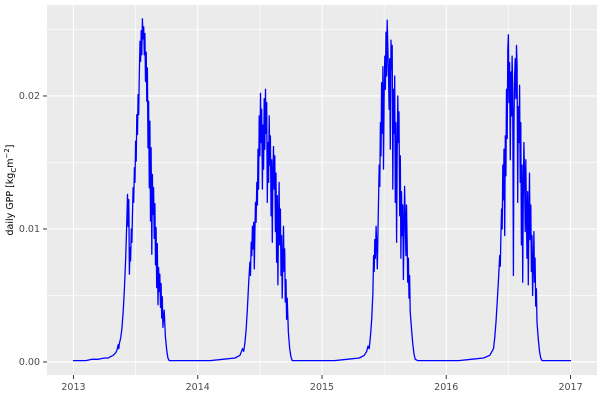  Describe the element at coordinates (11, 163) in the screenshot. I see `y-axis-title-mid: m` at that location.